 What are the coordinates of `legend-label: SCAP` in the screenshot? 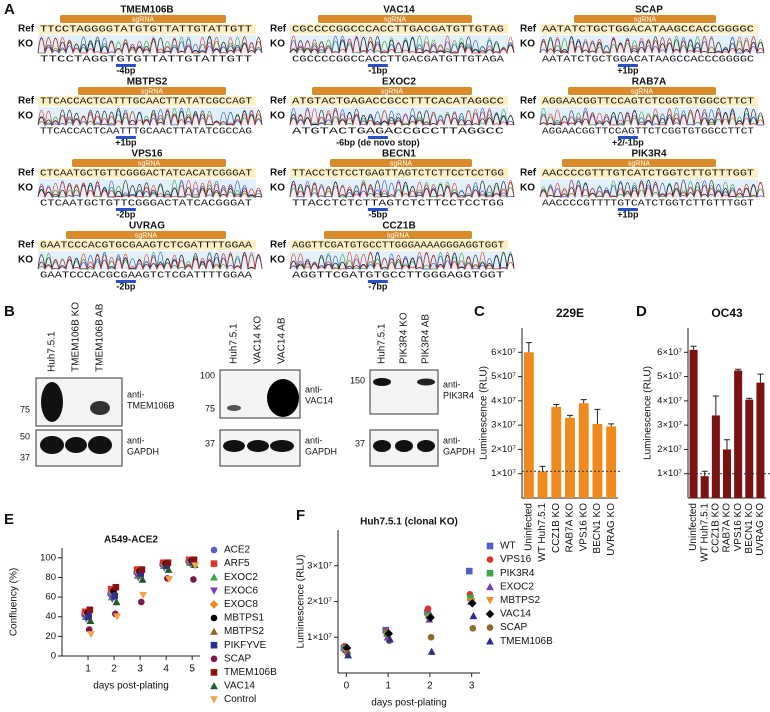 It's located at (238, 658).